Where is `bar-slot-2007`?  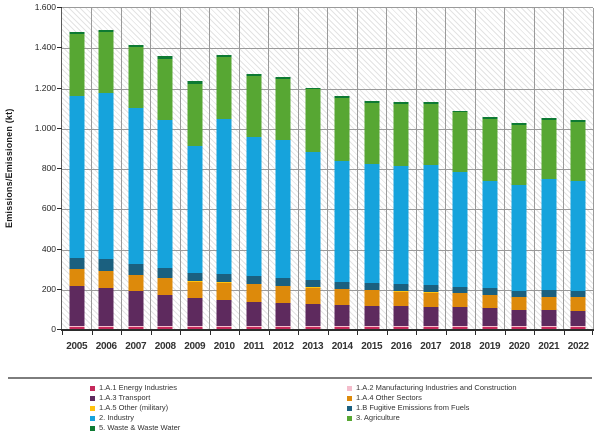
bar-slot-2007 is located at coordinates (136, 168).